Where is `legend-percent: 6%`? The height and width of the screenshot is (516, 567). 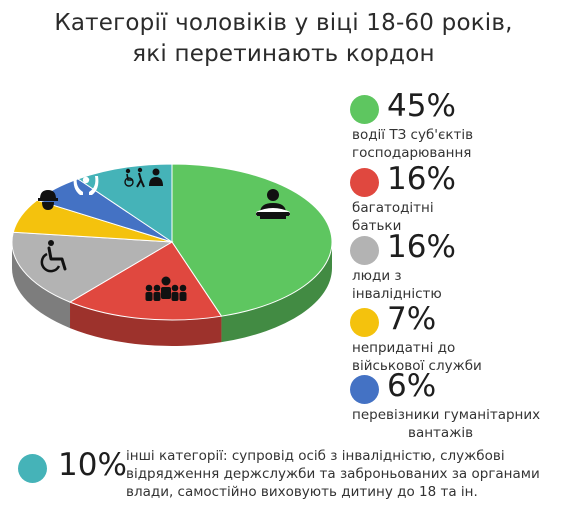
legend-percent: 6% is located at coordinates (412, 386).